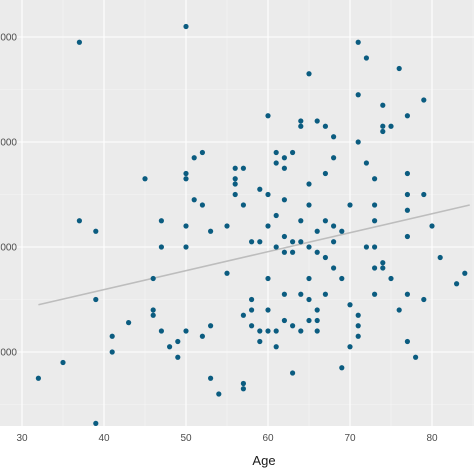 The height and width of the screenshot is (474, 474). I want to click on x-axis-tick-labels: 30 40 50 60 70 80, so click(227, 438).